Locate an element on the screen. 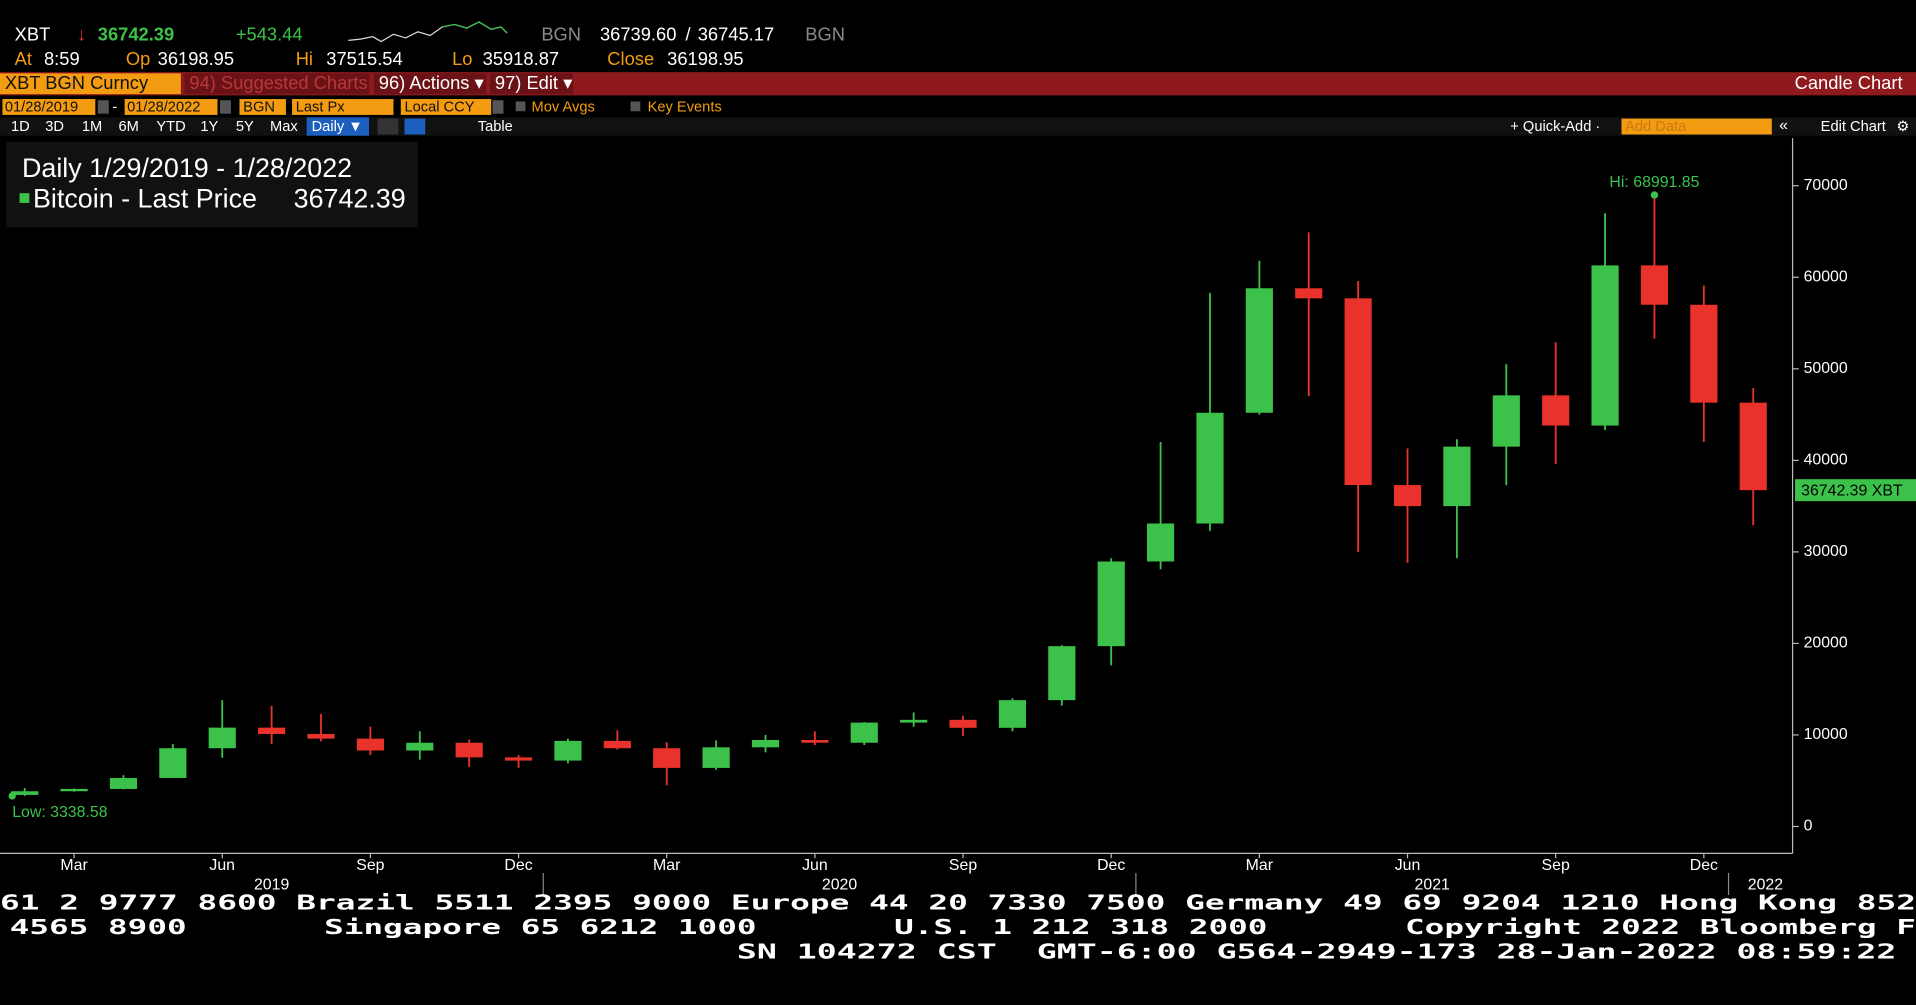 The width and height of the screenshot is (1916, 1005). start-date: 01/28/2019 is located at coordinates (41, 107).